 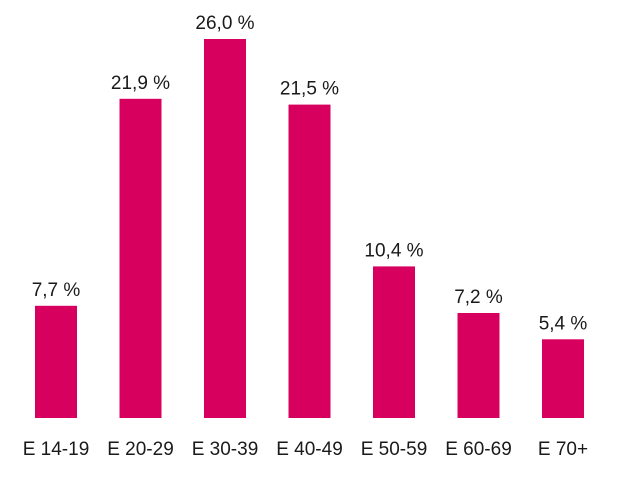 I want to click on category-label: E 60-69, so click(x=478, y=449).